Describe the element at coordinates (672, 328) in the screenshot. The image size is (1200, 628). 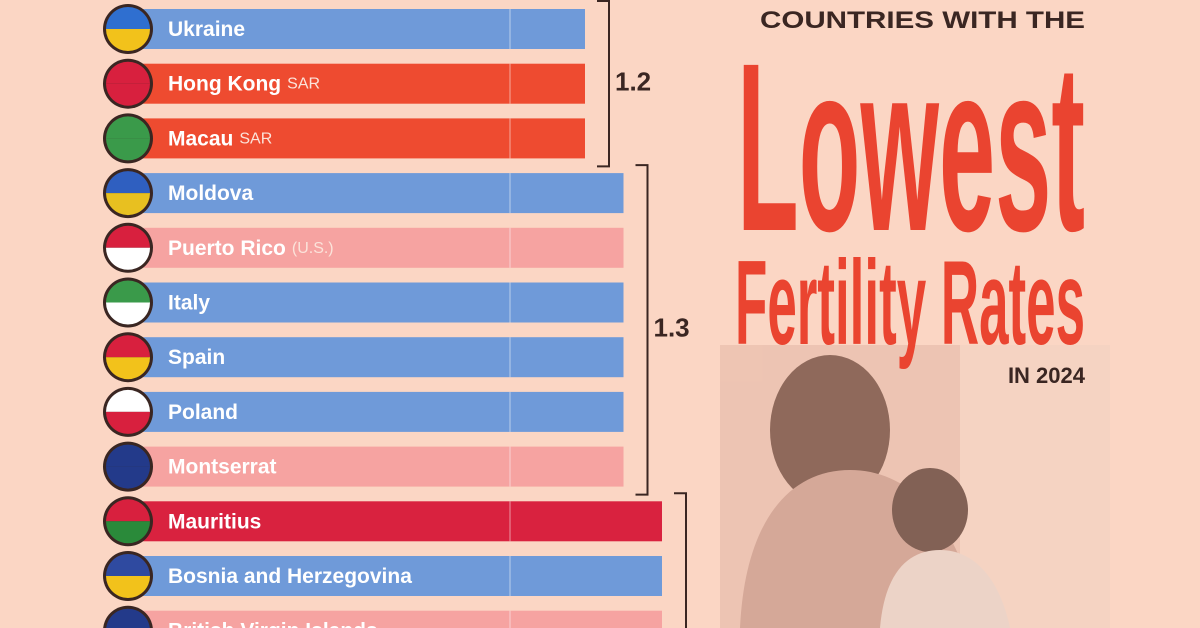
I see `group-value: 1.3` at that location.